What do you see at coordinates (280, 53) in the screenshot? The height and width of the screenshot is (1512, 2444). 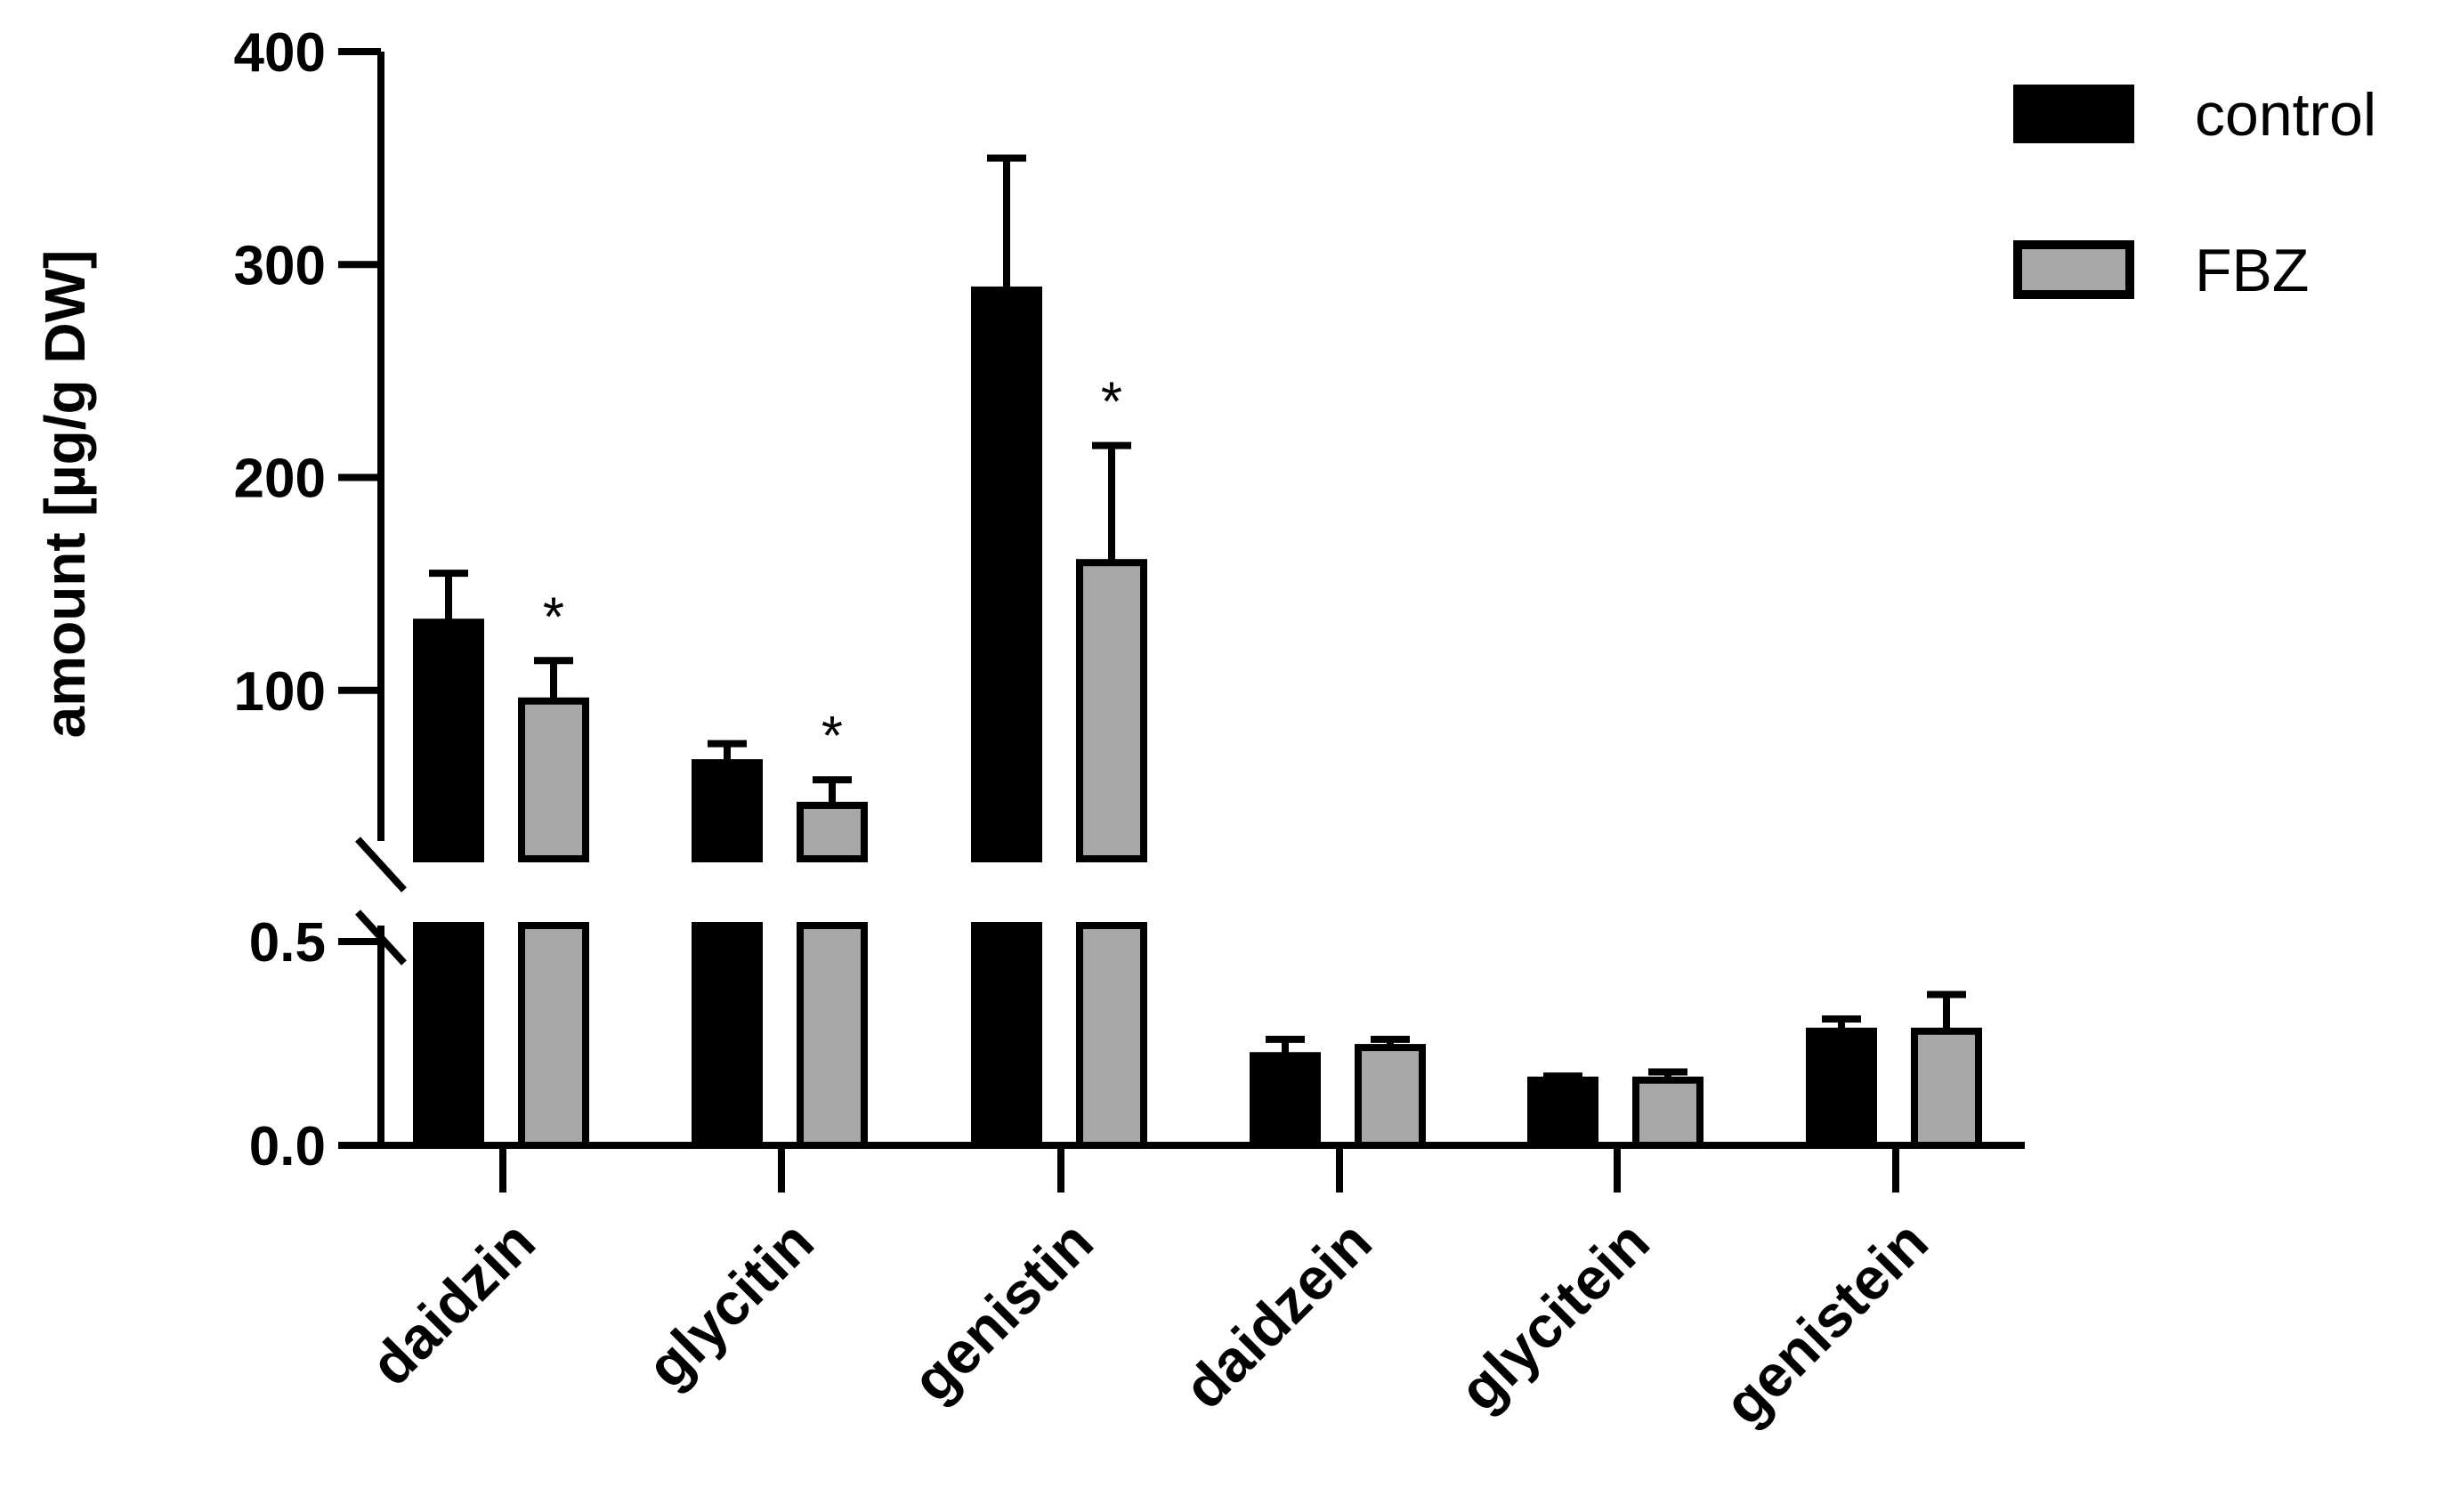 I see `y-tick-label: 400` at bounding box center [280, 53].